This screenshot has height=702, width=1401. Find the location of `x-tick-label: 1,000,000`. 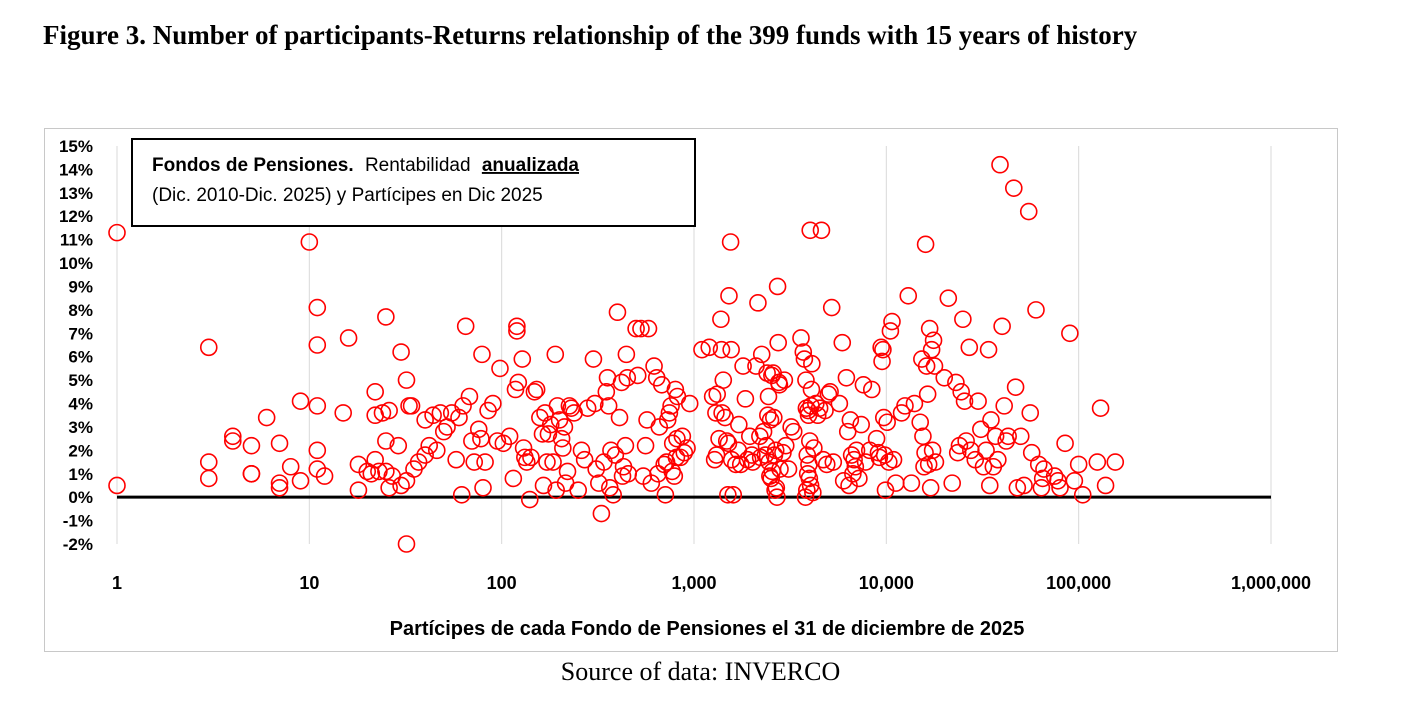

x-tick-label: 1,000,000 is located at coordinates (1271, 583).